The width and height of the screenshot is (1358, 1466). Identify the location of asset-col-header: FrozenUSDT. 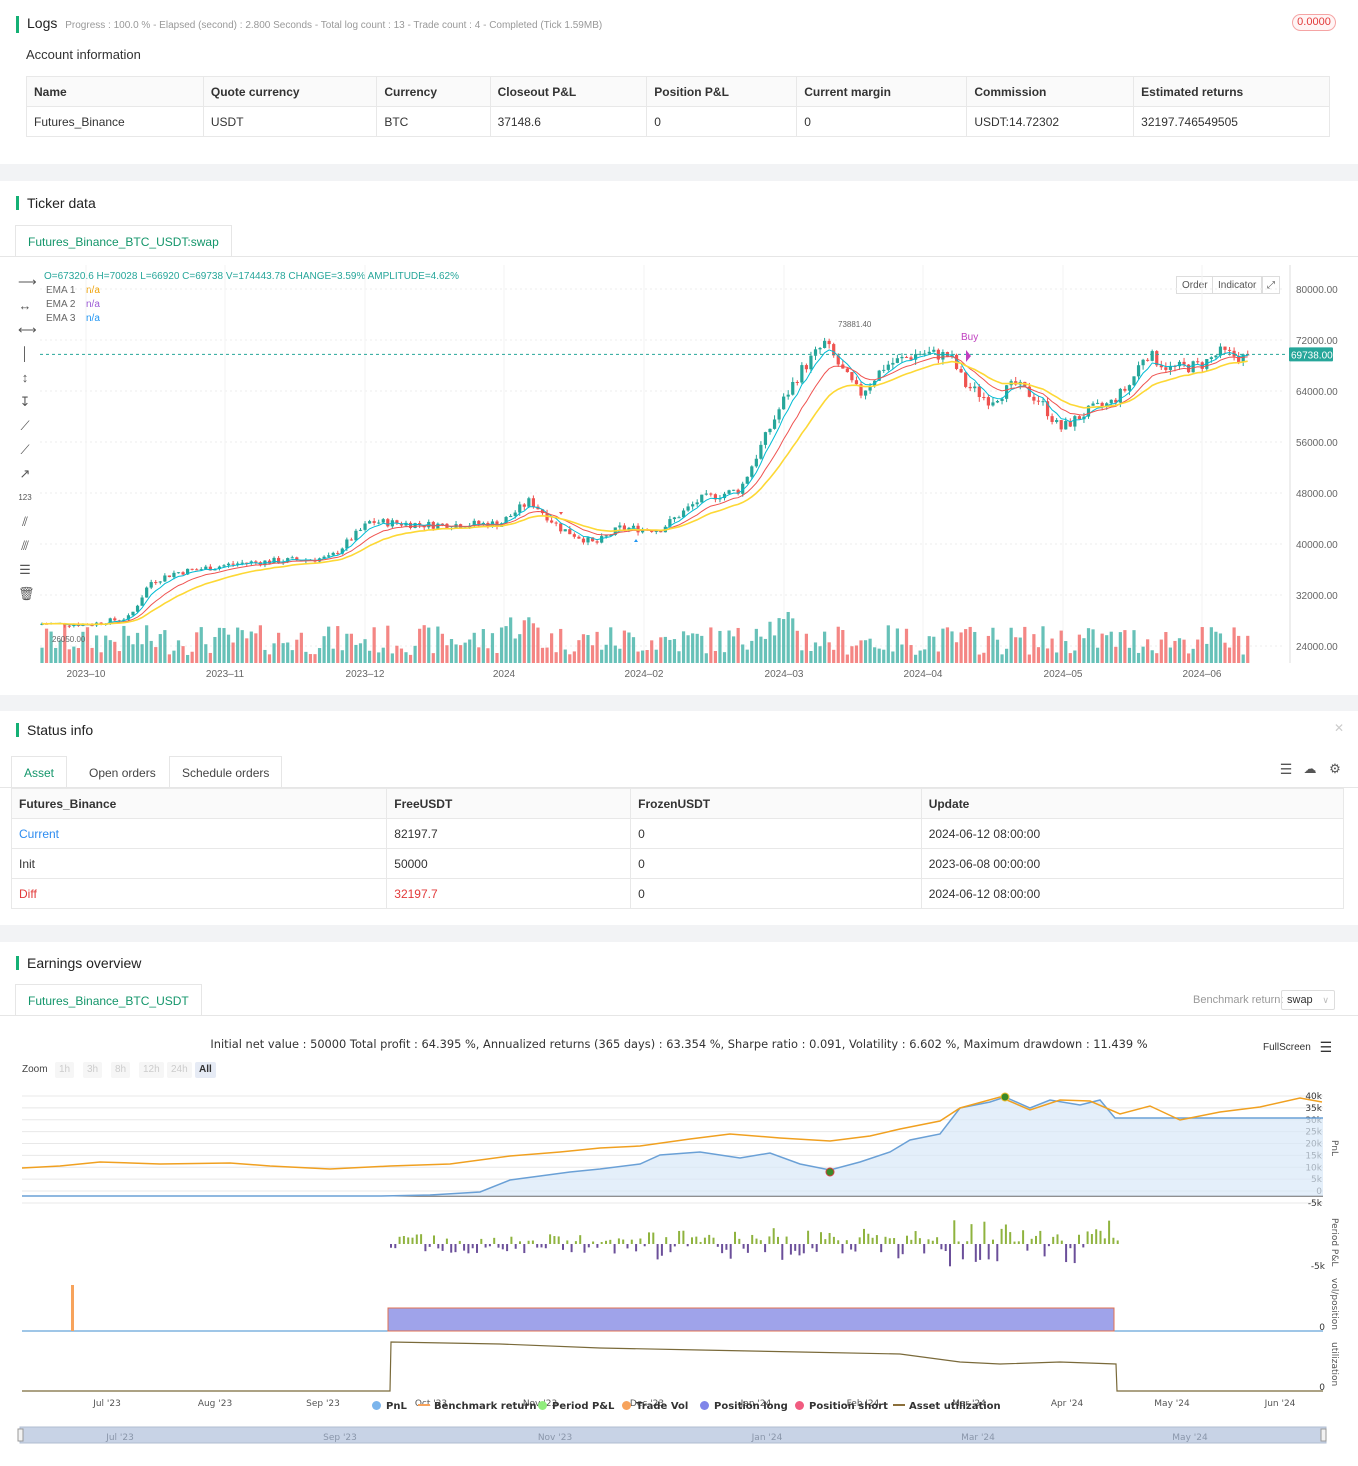
(776, 803).